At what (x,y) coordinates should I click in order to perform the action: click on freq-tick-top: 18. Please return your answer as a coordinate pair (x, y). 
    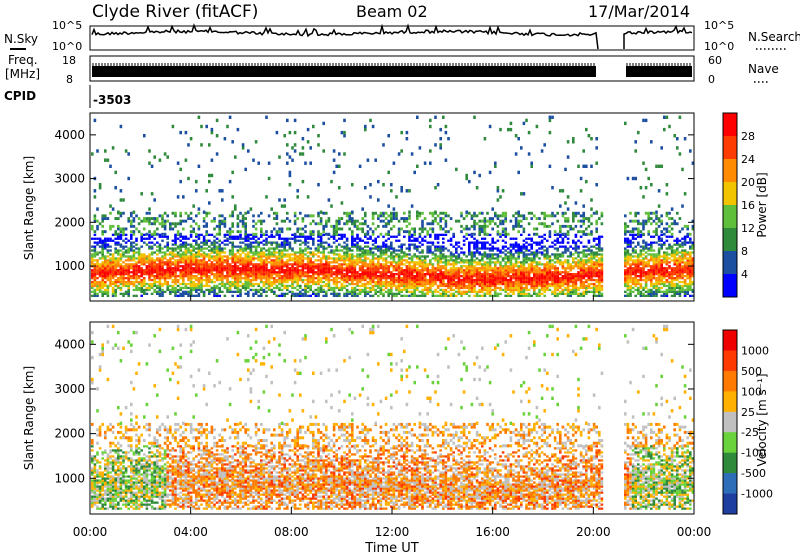
    Looking at the image, I should click on (69, 60).